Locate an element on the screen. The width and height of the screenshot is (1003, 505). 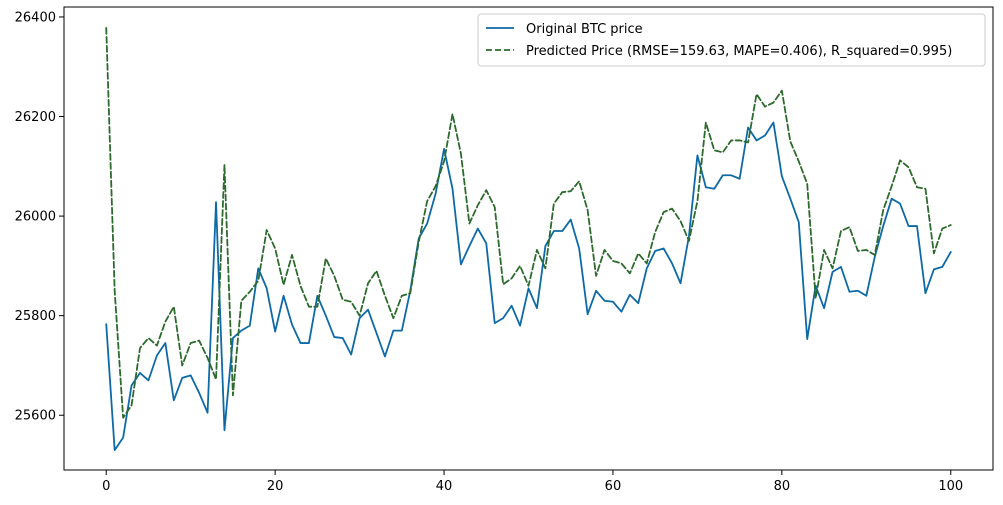
y-tick-label: 26000 is located at coordinates (35, 217).